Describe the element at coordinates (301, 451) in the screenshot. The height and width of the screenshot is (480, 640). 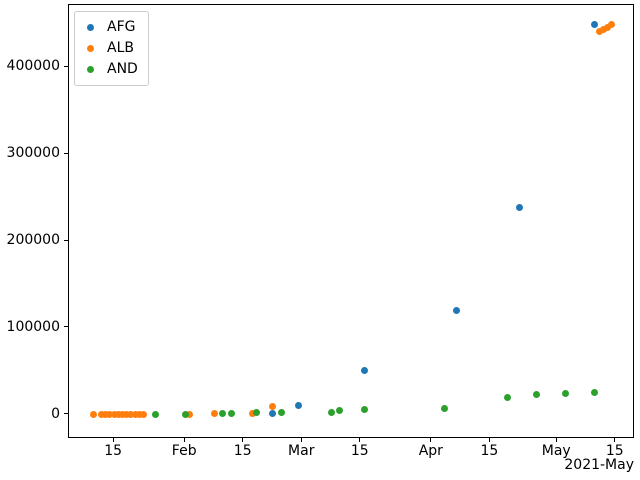
I see `x-tick-label: Mar` at that location.